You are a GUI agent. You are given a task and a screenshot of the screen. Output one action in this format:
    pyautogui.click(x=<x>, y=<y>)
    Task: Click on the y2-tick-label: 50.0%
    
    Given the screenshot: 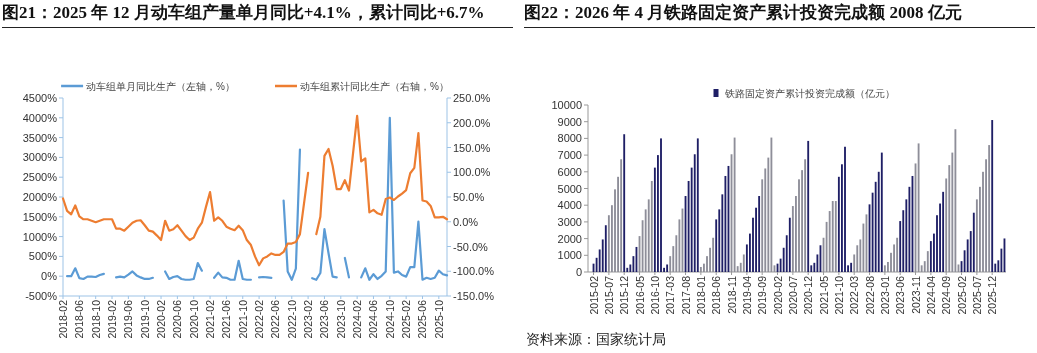 What is the action you would take?
    pyautogui.click(x=469, y=197)
    